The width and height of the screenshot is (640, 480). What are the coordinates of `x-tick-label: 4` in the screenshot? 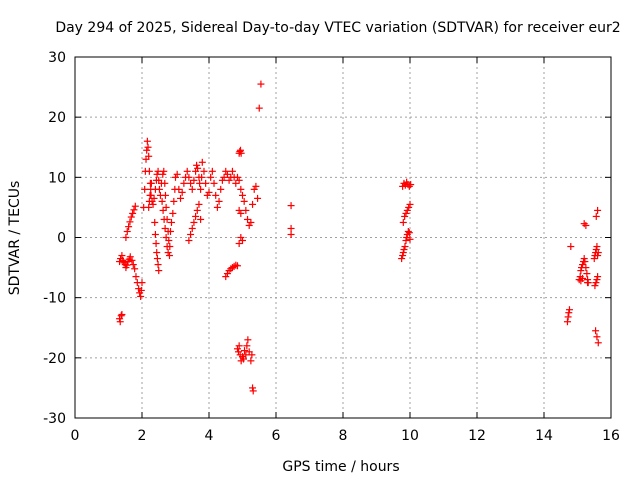 It's located at (209, 436).